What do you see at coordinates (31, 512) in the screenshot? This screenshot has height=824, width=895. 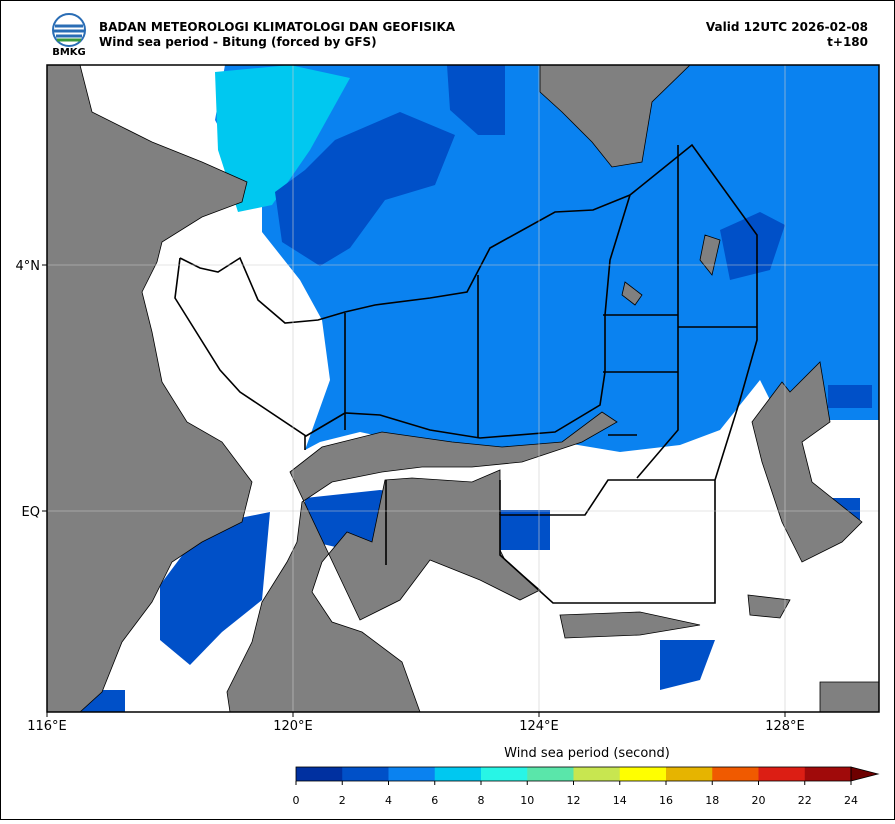 I see `y-tick-label: EQ` at bounding box center [31, 512].